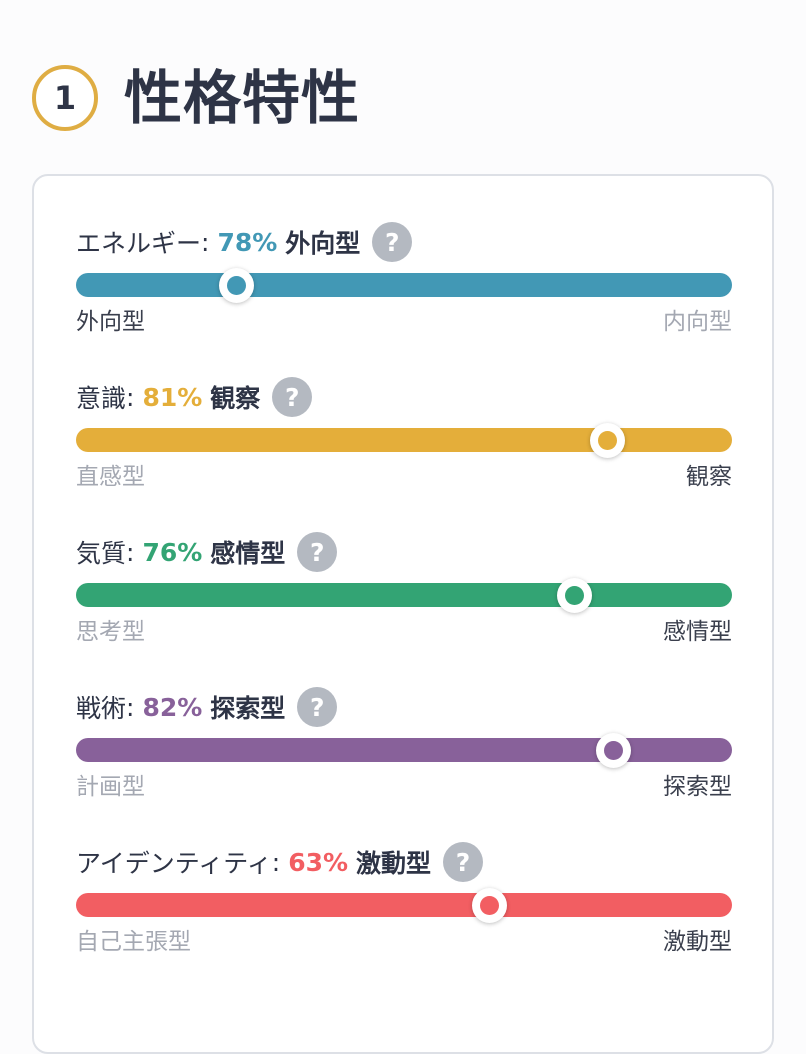 Image resolution: width=806 pixels, height=1054 pixels. I want to click on trait-type: 激動型, so click(394, 863).